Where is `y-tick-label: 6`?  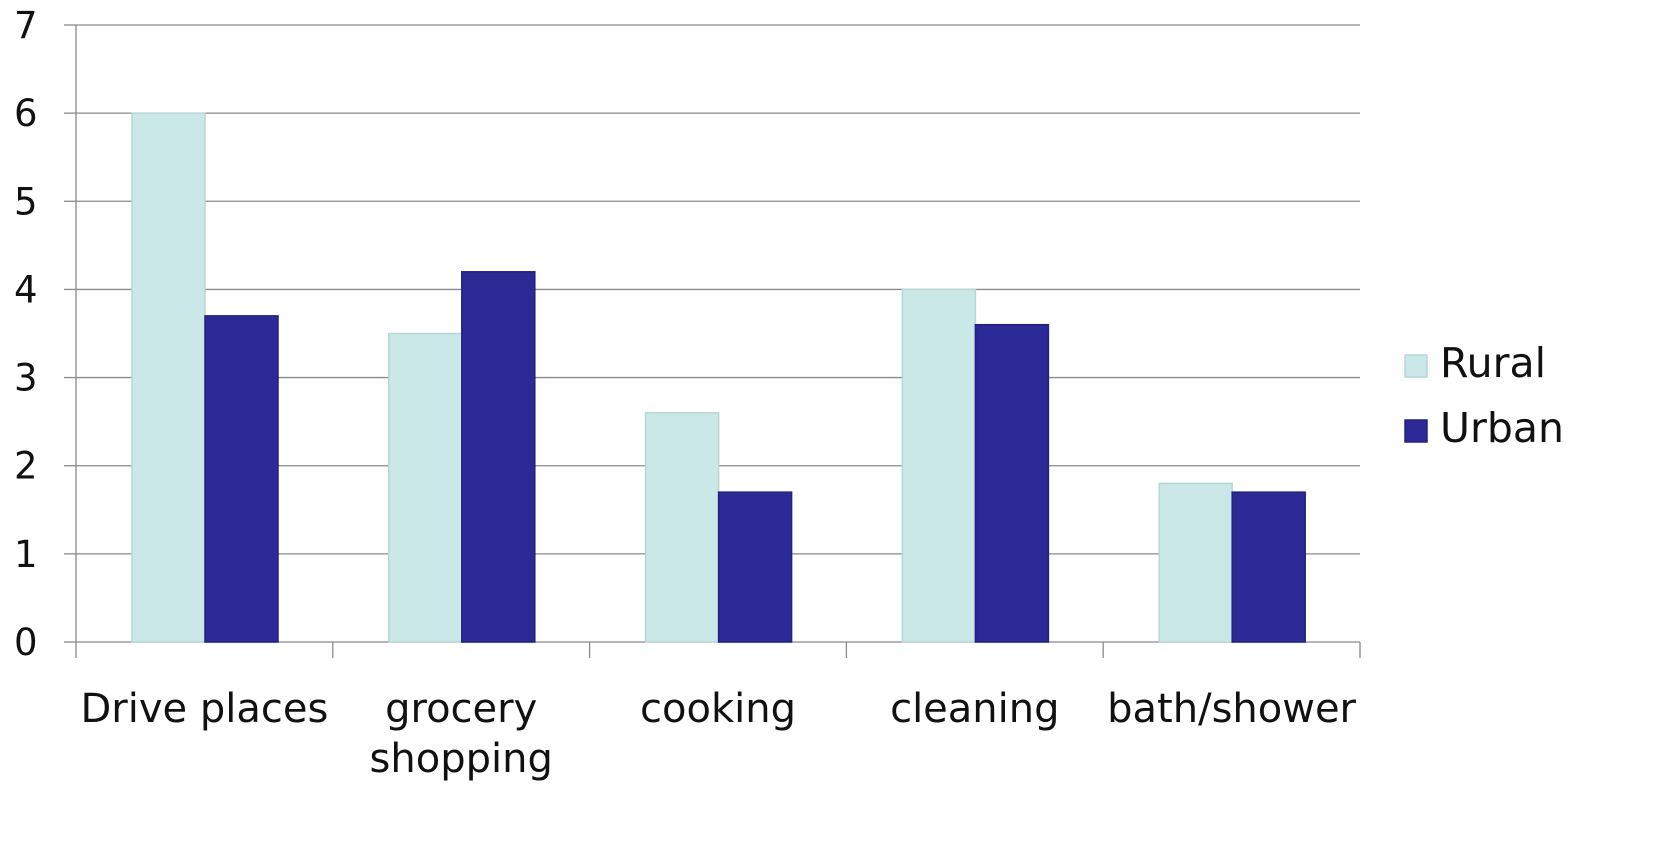
y-tick-label: 6 is located at coordinates (26, 113).